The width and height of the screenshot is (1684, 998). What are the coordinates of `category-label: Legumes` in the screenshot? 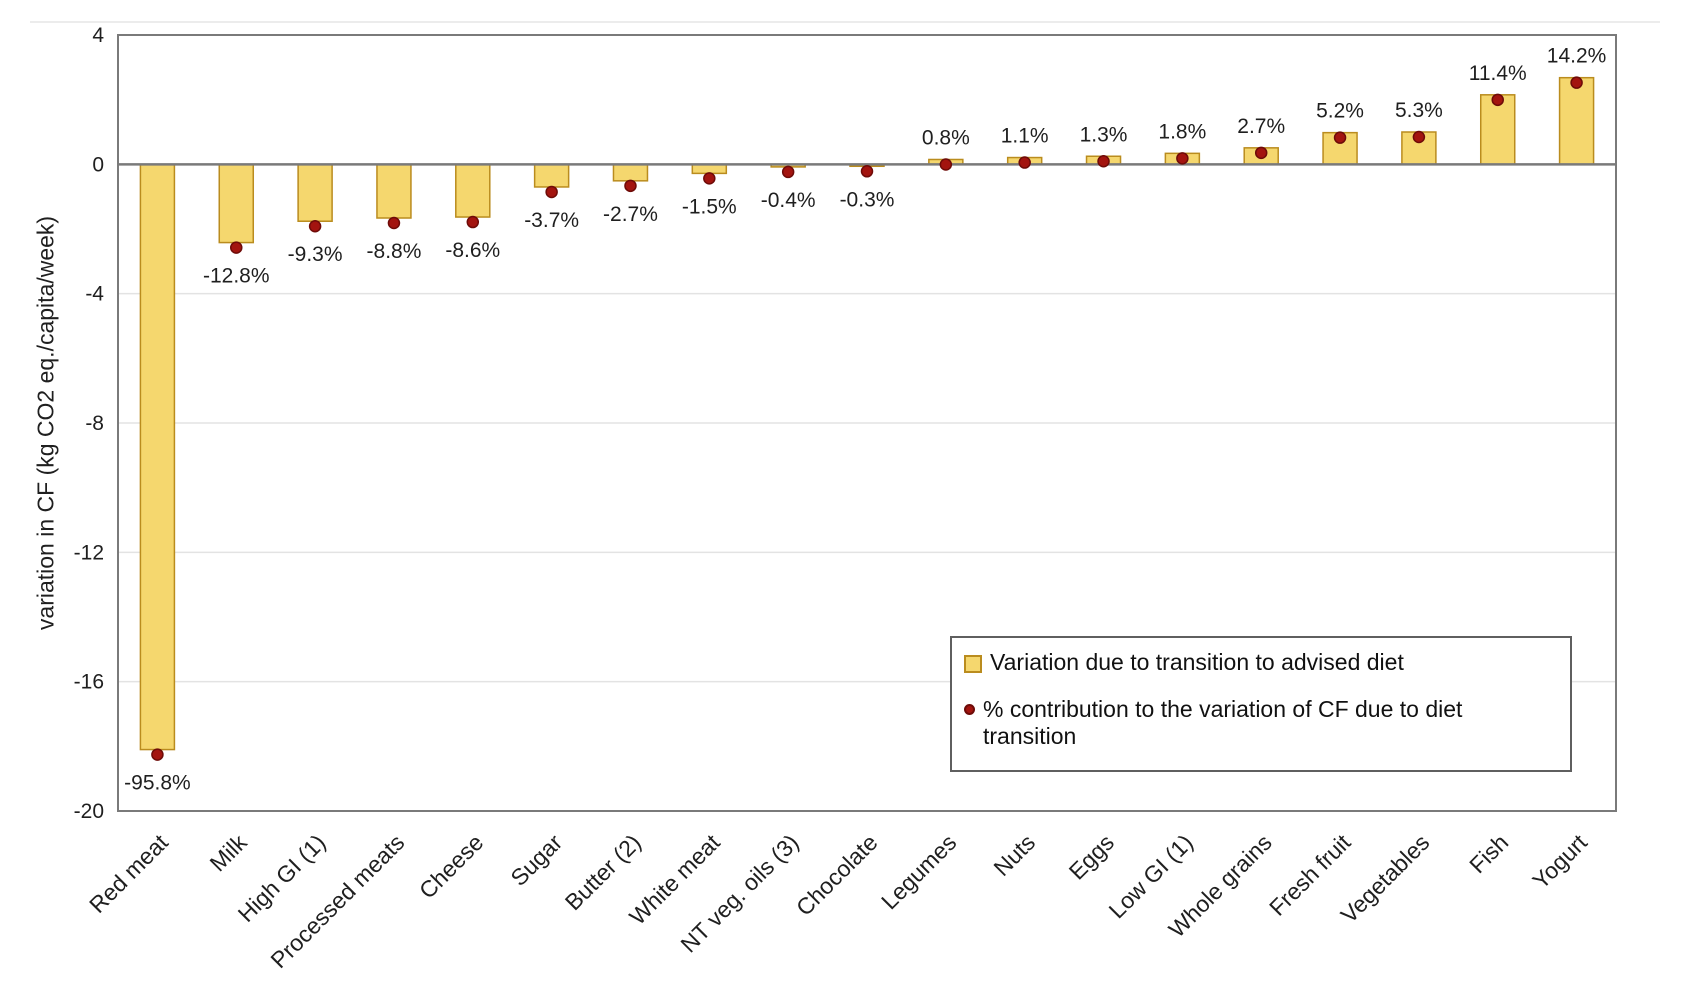 It's located at (918, 871).